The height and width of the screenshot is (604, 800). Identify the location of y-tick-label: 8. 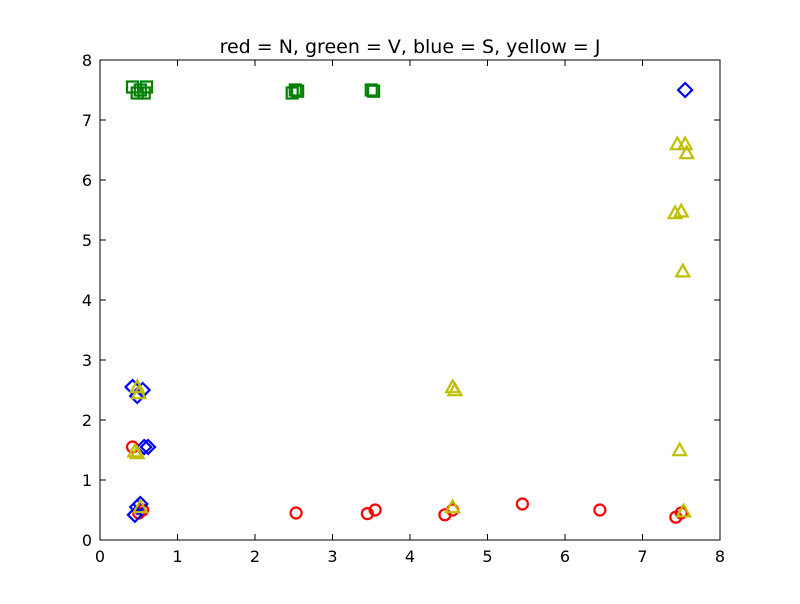
(87, 60).